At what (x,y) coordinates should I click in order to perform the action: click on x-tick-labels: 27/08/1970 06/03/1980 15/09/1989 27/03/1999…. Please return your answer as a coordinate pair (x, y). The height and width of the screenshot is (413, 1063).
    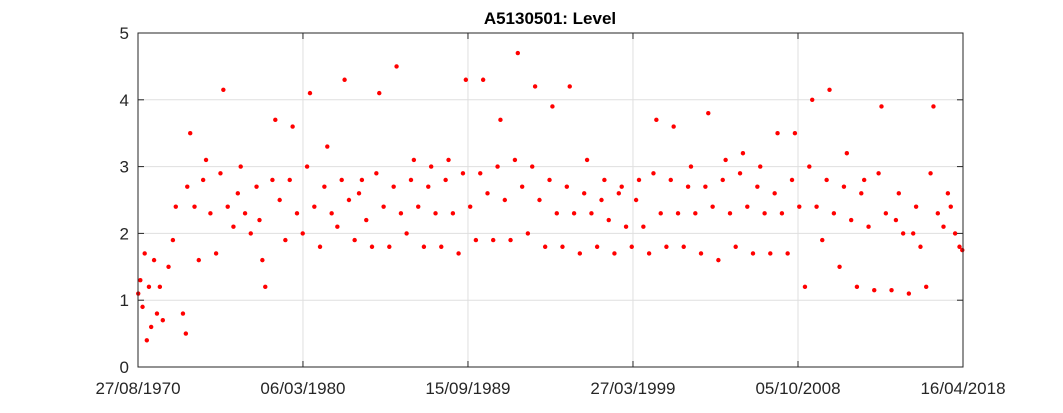
    Looking at the image, I should click on (550, 388).